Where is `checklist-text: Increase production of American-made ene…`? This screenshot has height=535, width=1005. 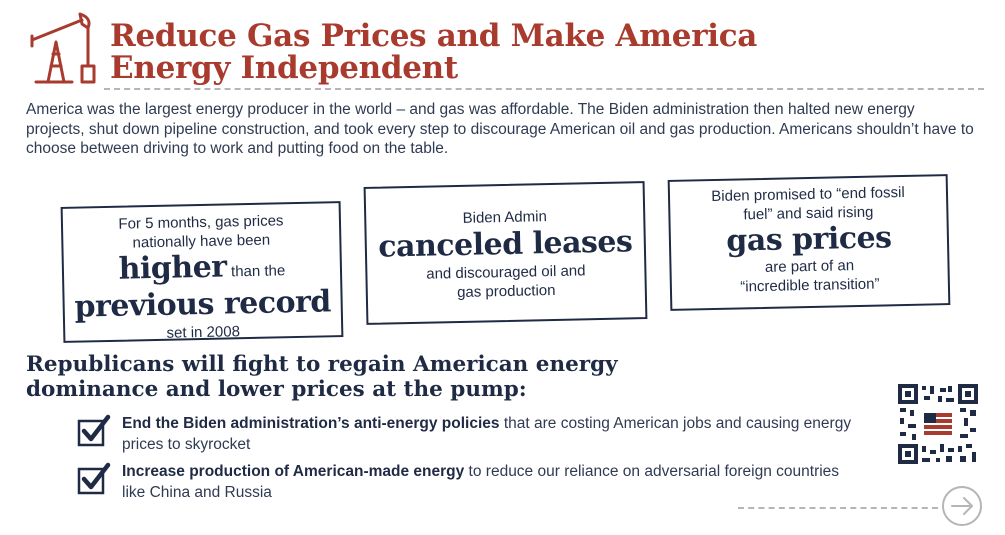
checklist-text: Increase production of American-made ene… is located at coordinates (489, 482).